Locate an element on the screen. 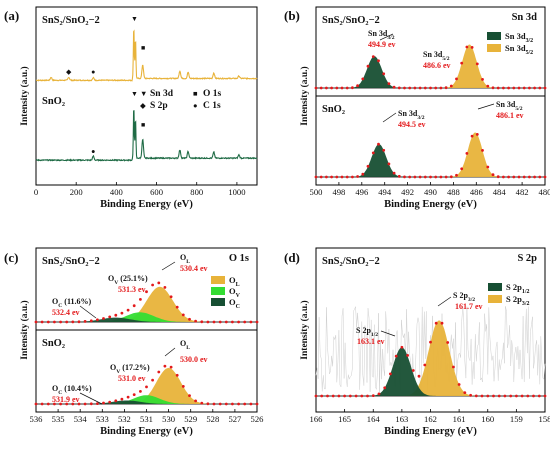 The height and width of the screenshot is (458, 550). sample-name: SnS₂/SnO₂−2 is located at coordinates (351, 261).